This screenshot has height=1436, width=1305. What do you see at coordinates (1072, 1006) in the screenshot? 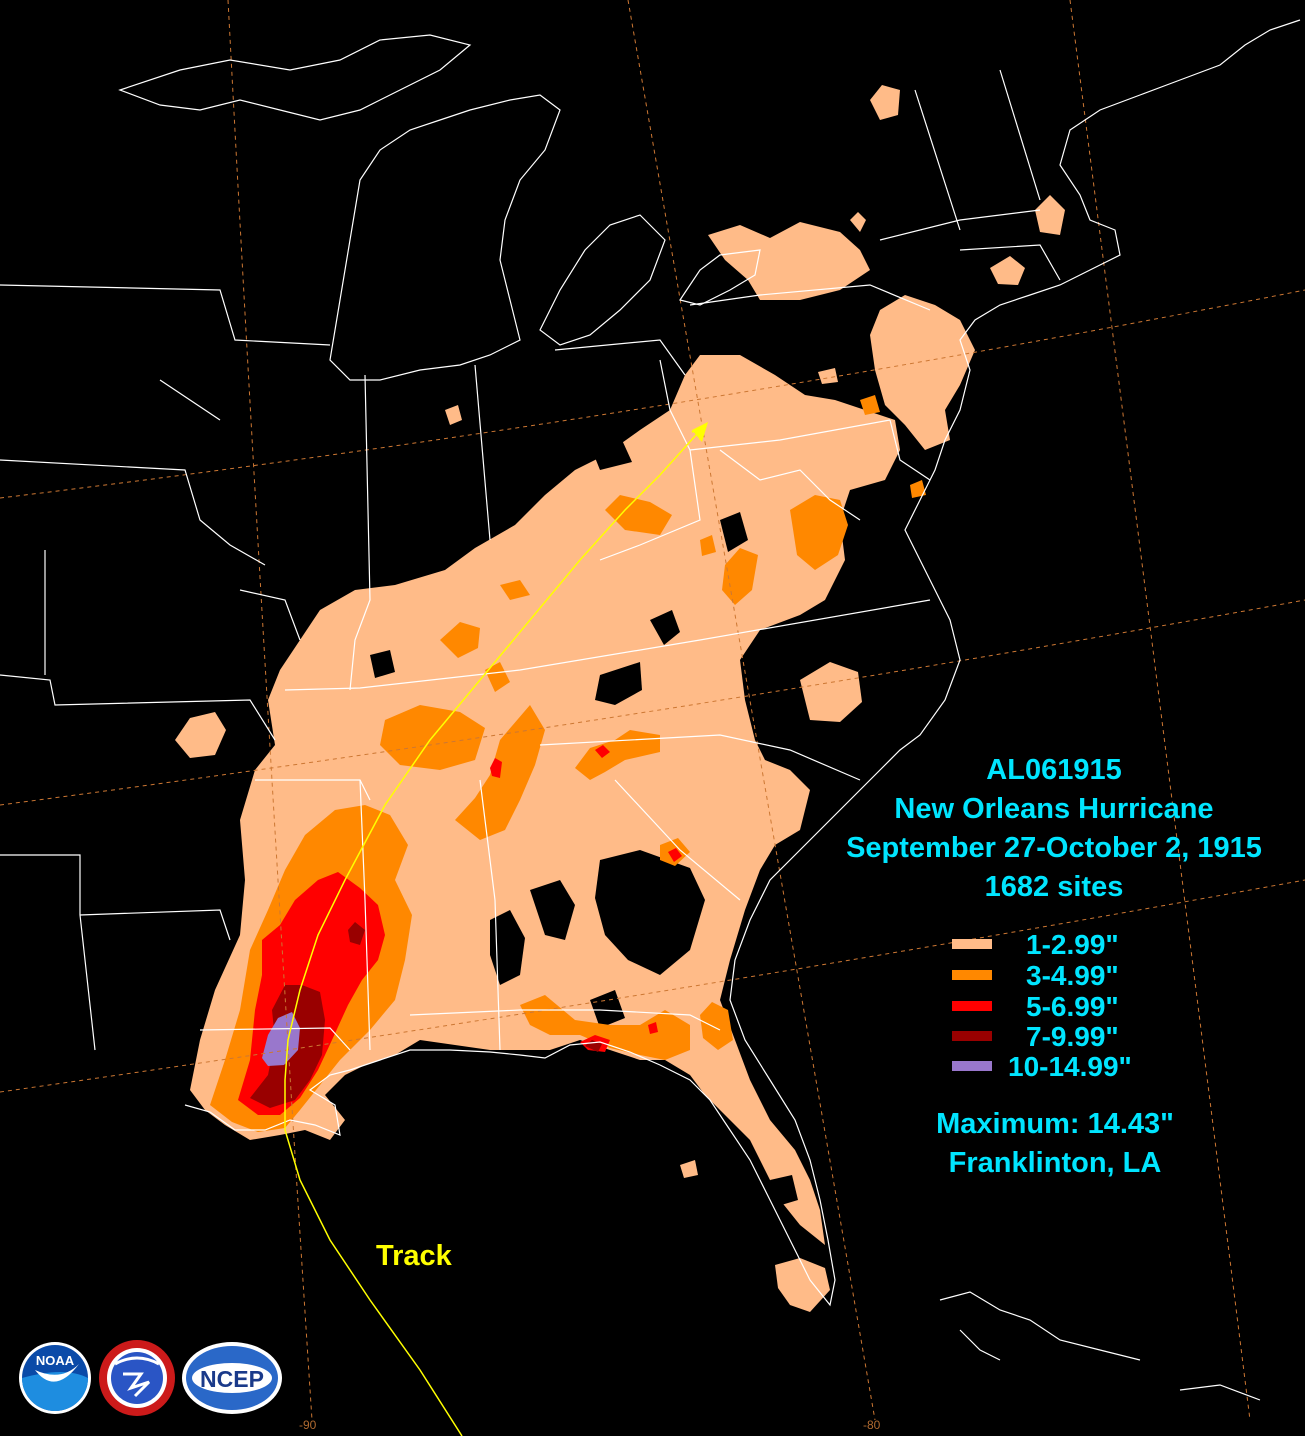
I see `legend-label-3: 5-6.99"` at bounding box center [1072, 1006].